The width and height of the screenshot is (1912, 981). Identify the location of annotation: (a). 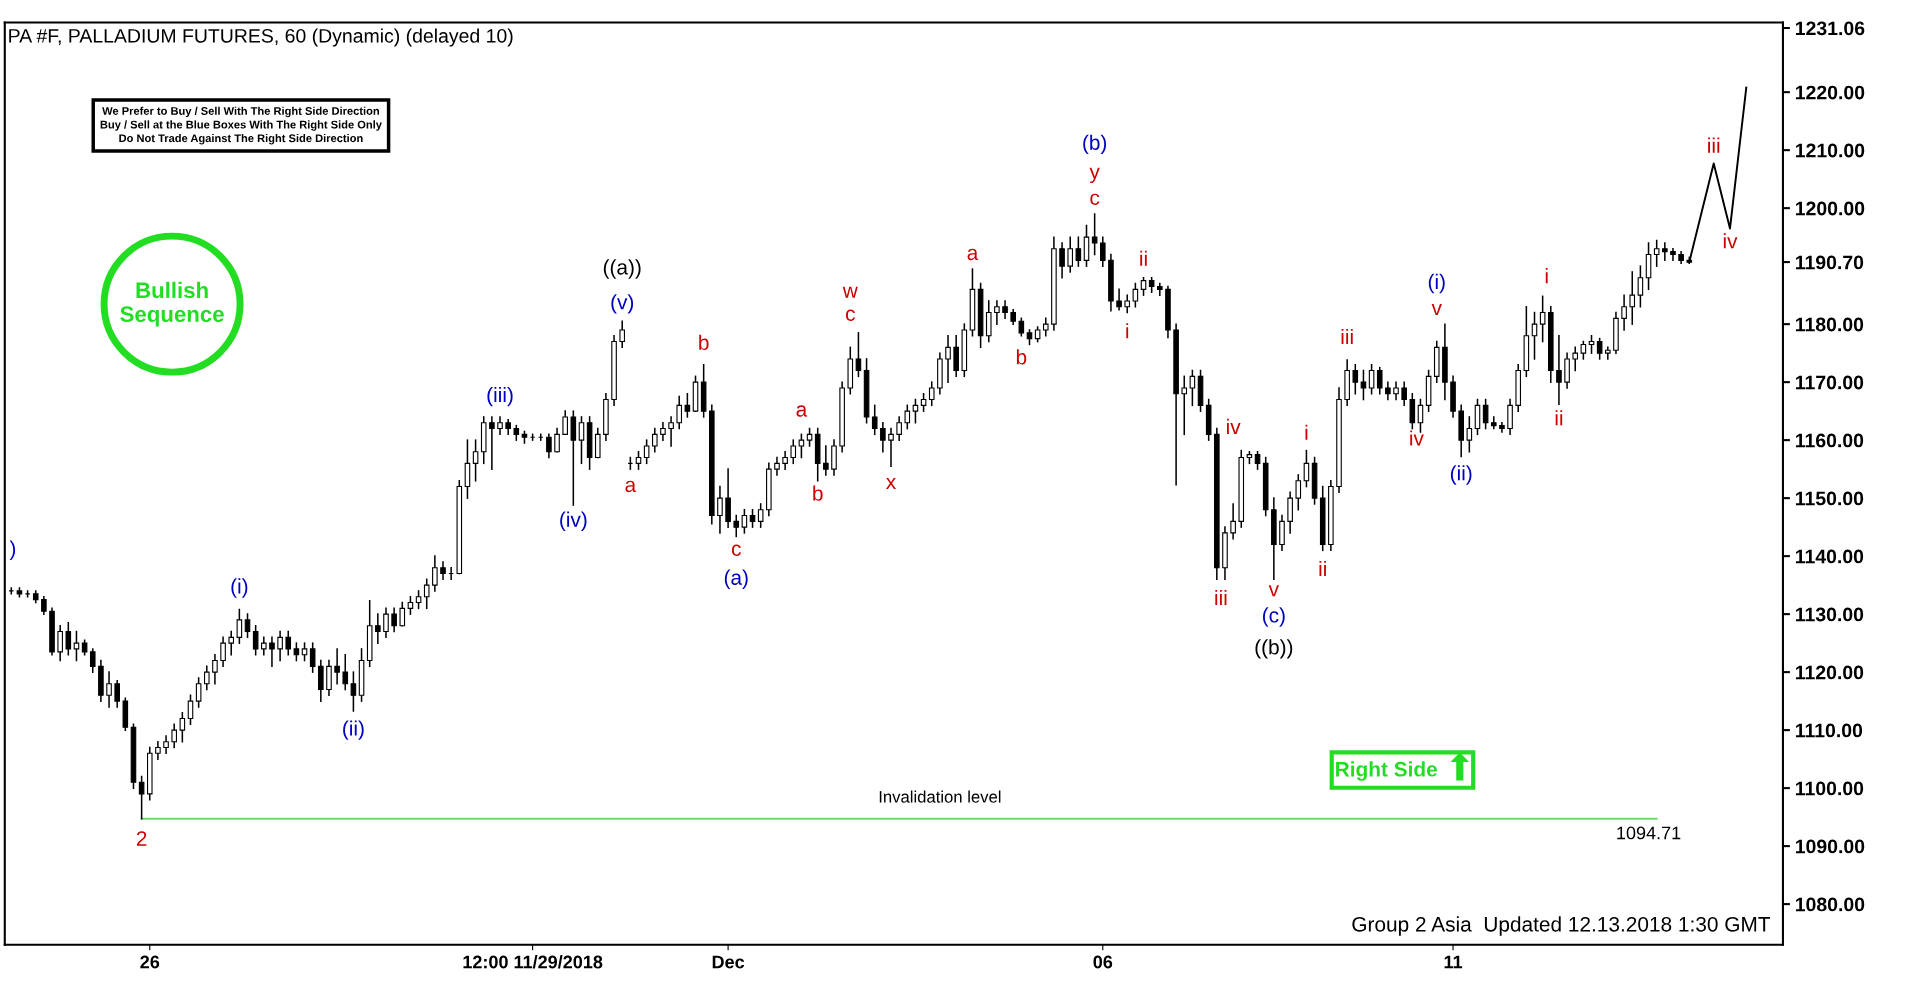
(736, 579).